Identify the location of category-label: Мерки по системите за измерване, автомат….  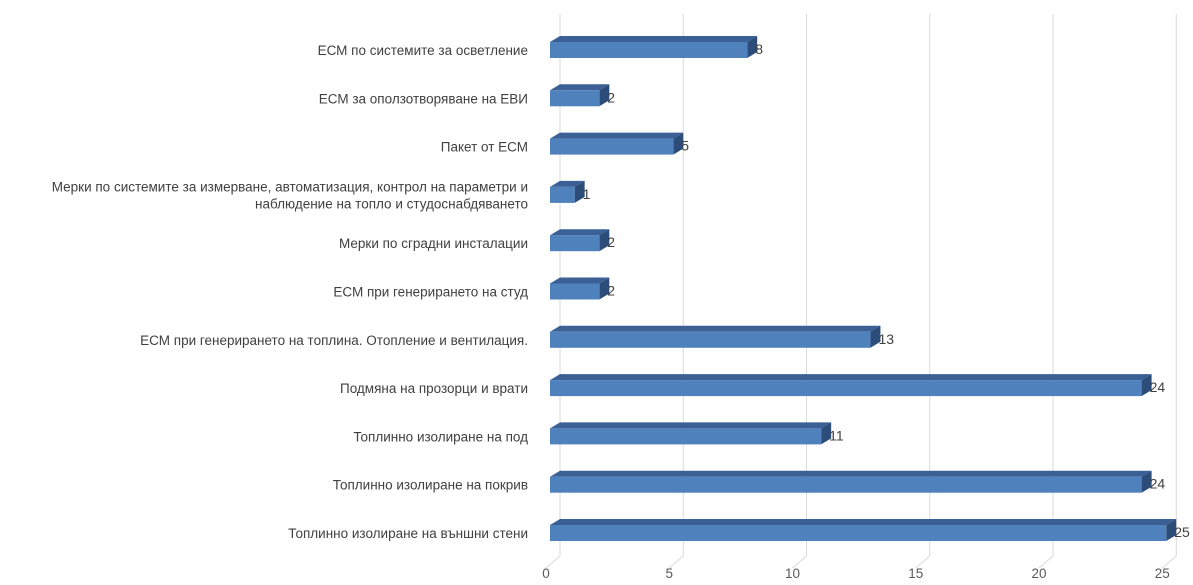
(290, 186).